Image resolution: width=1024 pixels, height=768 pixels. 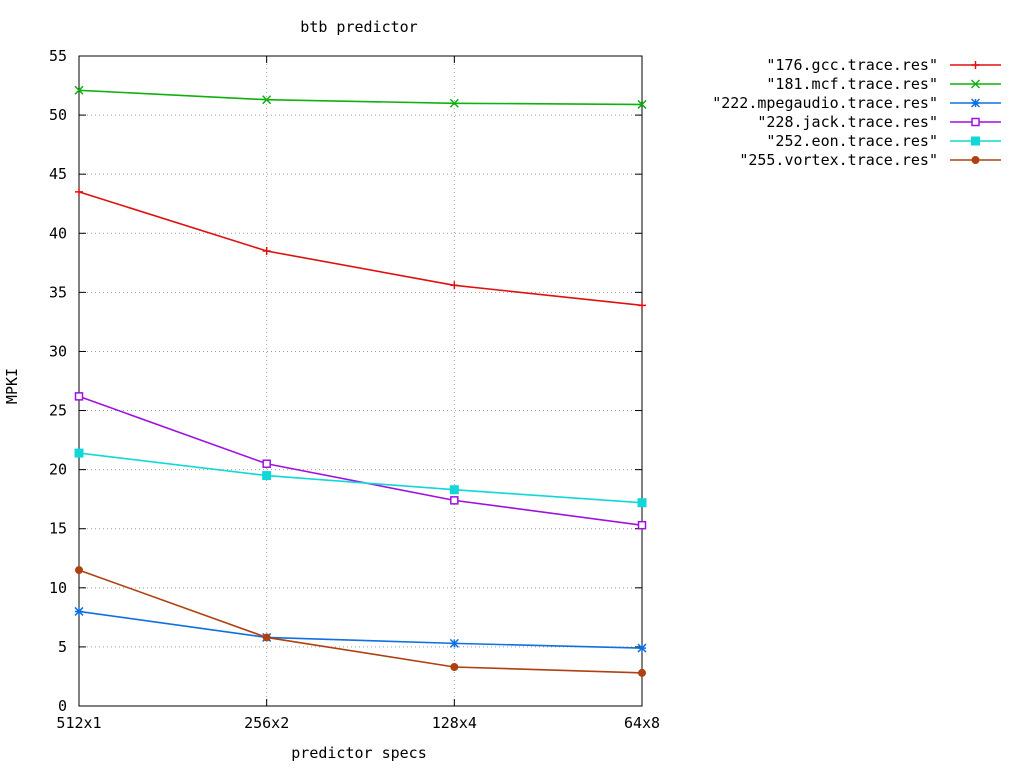 I want to click on legend-entry: "228.jack.trace.res", so click(x=879, y=122).